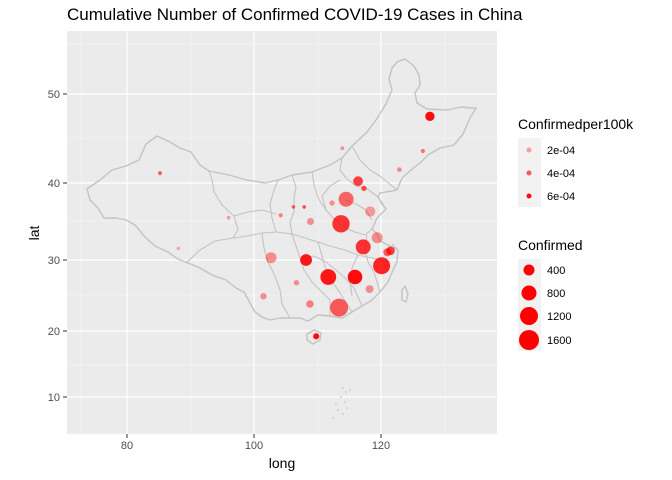  I want to click on y-tick-label: 10, so click(54, 398).